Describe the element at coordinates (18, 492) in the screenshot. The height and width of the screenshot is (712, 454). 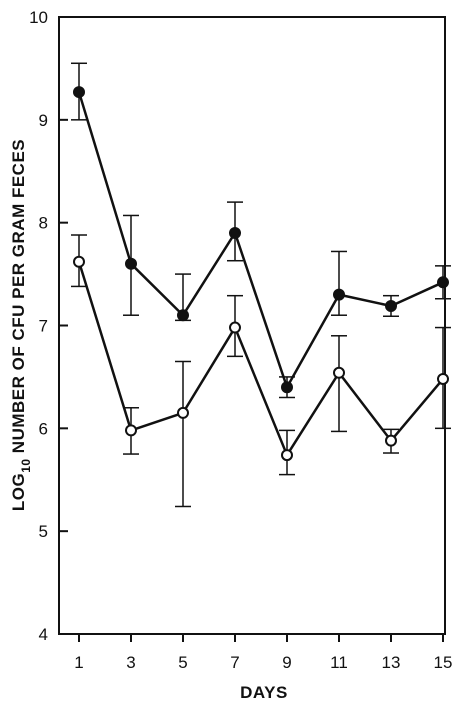
I see `y-axis-title-prefix: LOG` at that location.